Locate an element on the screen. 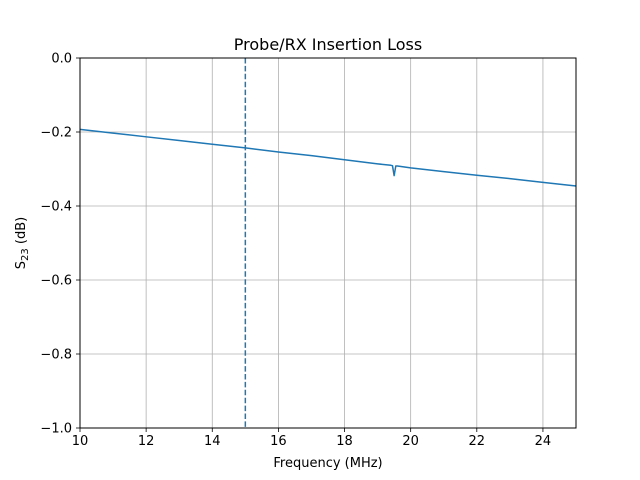 Image resolution: width=640 pixels, height=480 pixels. x-tick-label: 14 is located at coordinates (212, 441).